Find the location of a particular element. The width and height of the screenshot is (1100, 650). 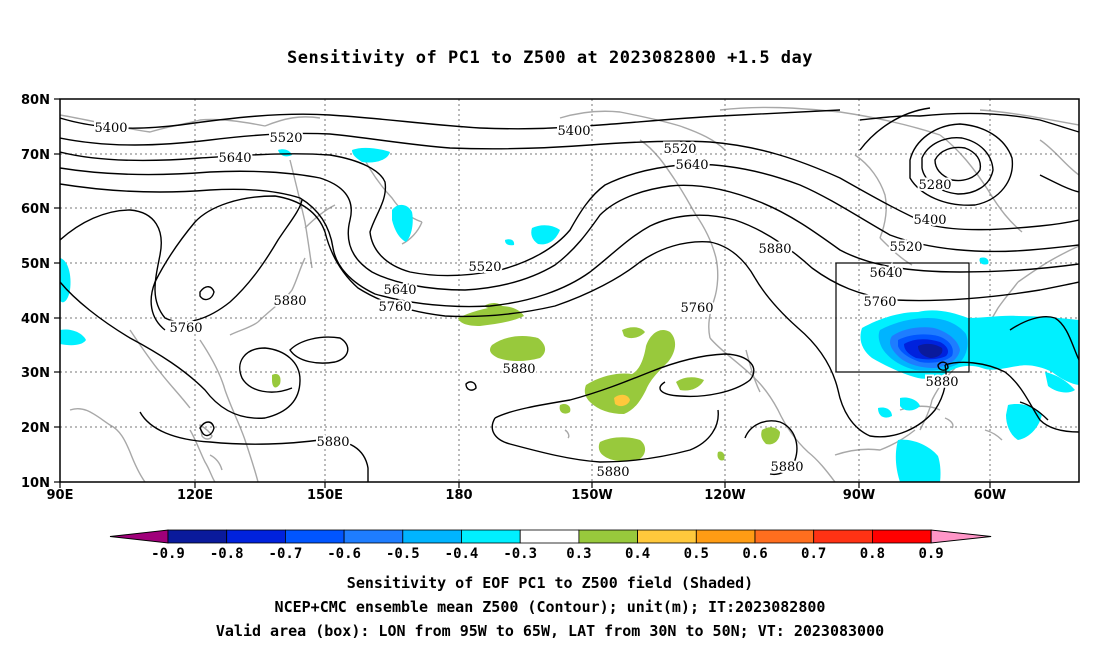

colorbar-label: 0.4 is located at coordinates (637, 554).